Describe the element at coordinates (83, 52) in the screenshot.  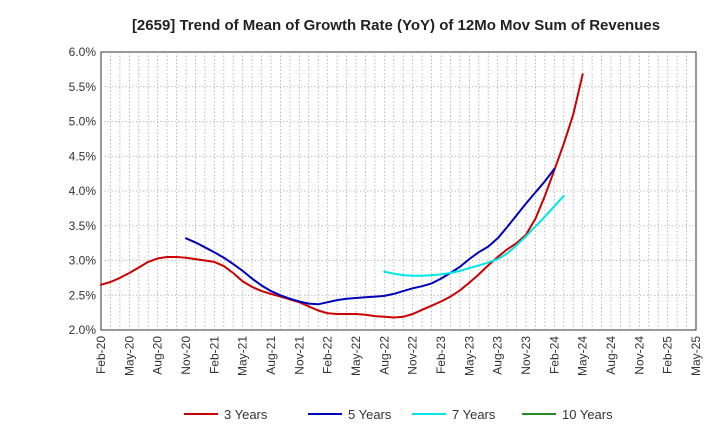
I see `y-tick-label: 6.0%` at that location.